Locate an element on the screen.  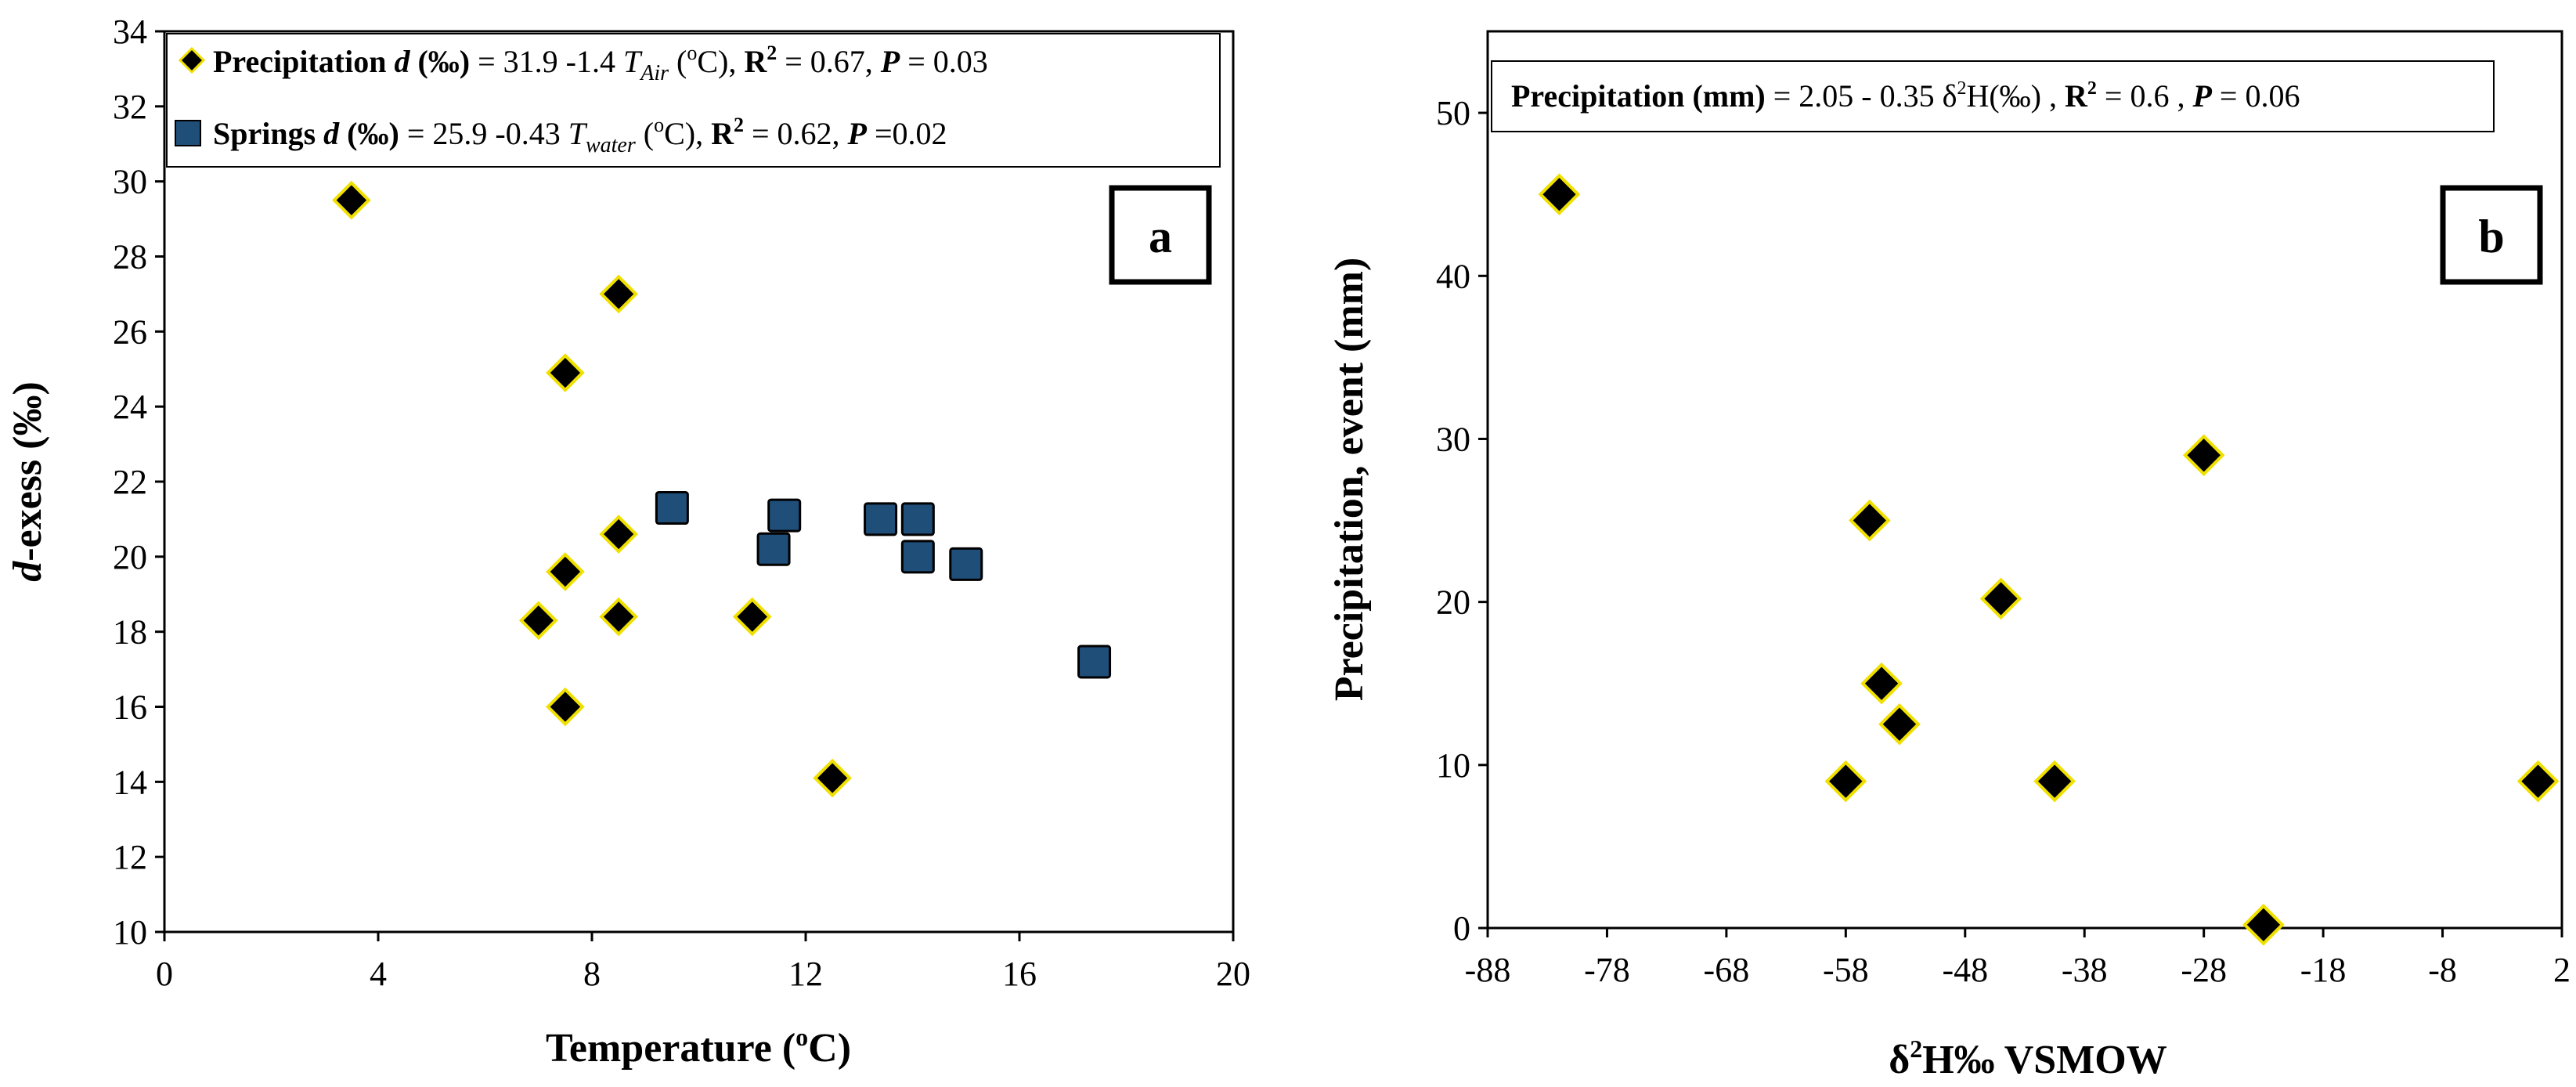
panel-b-letter: b is located at coordinates (2491, 236).